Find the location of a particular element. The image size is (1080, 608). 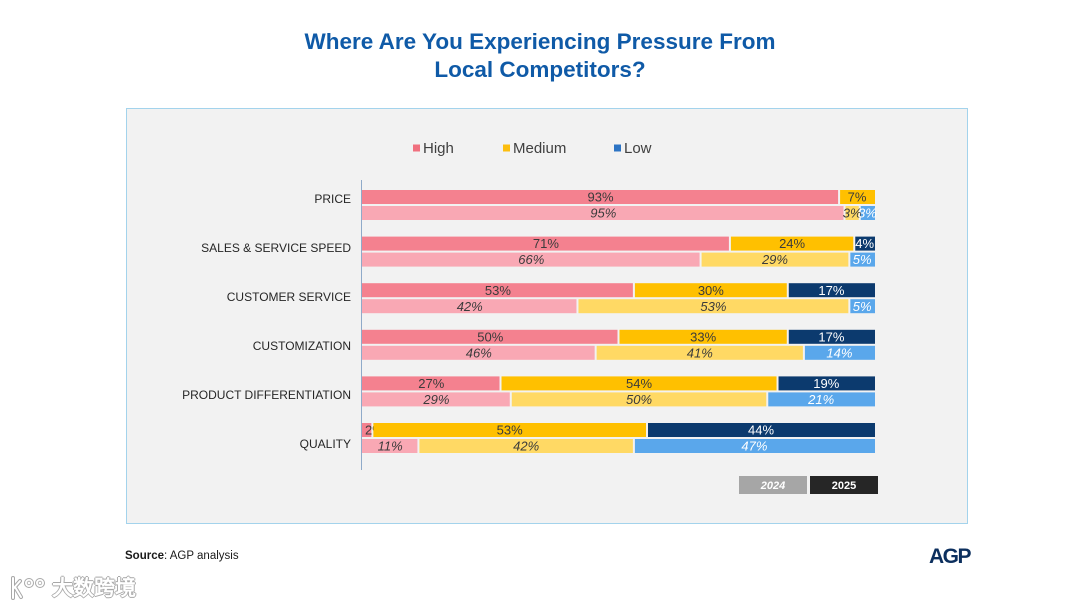

bar-customization-2024-low is located at coordinates (839, 352).